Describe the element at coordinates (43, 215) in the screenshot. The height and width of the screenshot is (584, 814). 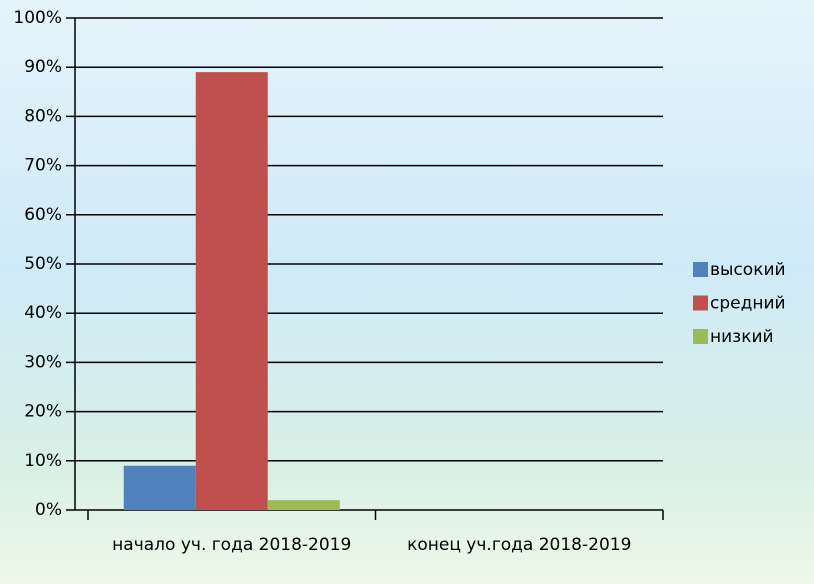
I see `y-tick-label: 60%` at that location.